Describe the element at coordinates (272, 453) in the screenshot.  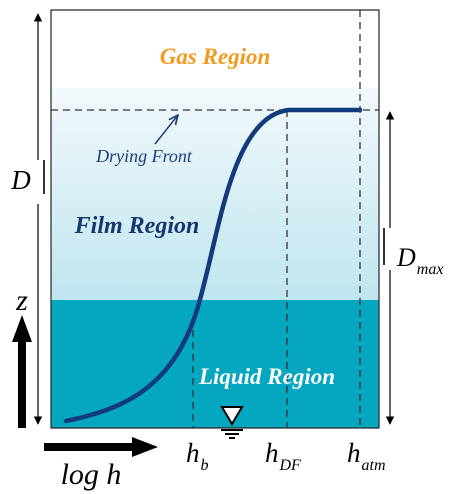
I see `h-df-base: h` at that location.